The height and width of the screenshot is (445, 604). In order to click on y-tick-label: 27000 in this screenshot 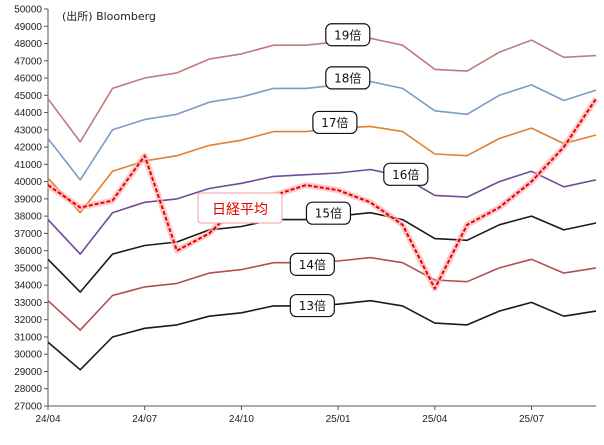, I will do `click(28, 407)`.